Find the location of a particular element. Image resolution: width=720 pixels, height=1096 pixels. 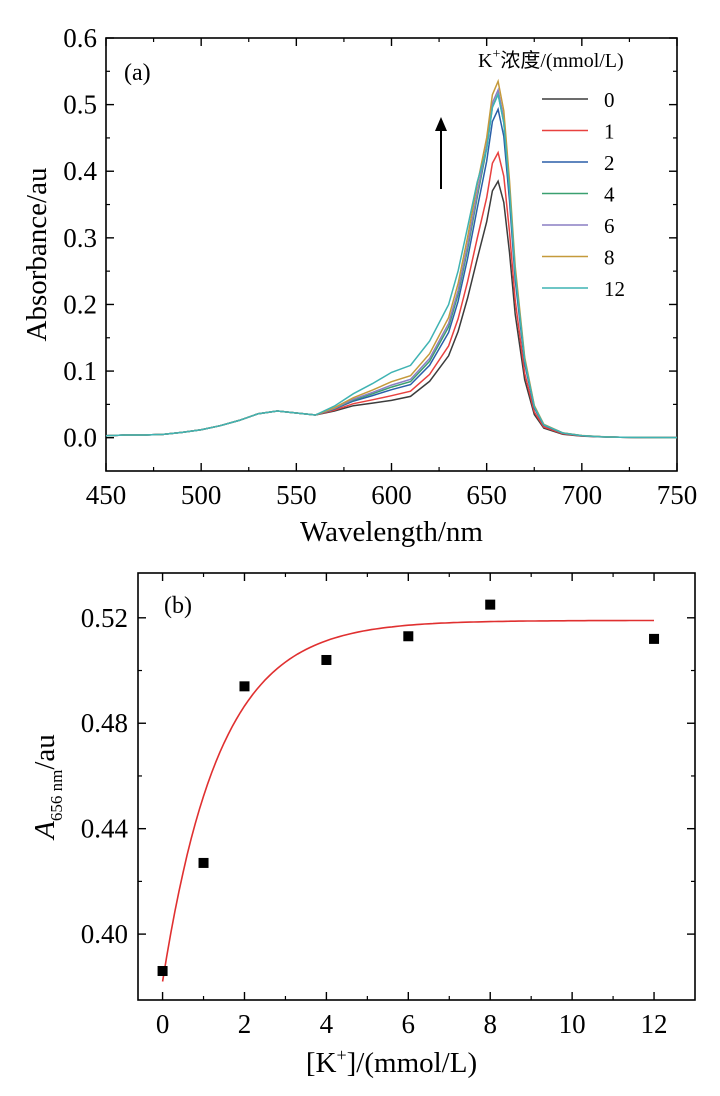

x-tick-label-a: 650 is located at coordinates (486, 495).